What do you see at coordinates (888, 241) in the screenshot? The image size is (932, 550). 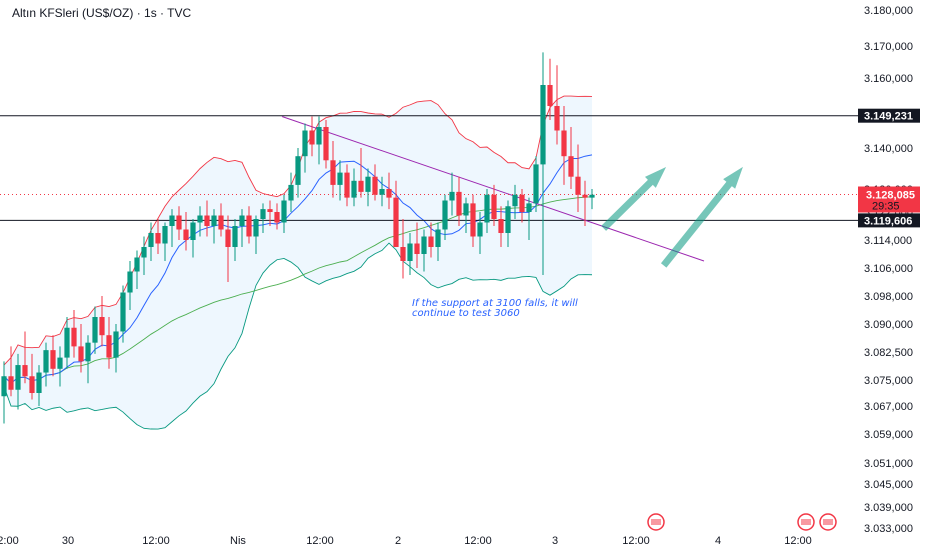 I see `price-tick-label: 3.114,000` at bounding box center [888, 241].